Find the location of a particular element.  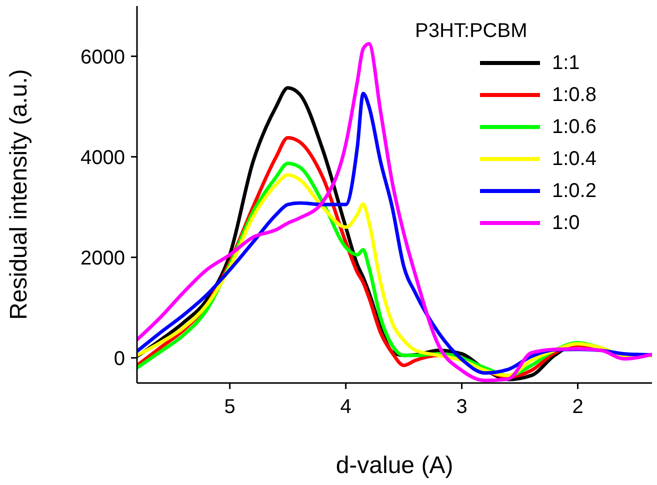

y-tick-label: 0 is located at coordinates (119, 359).